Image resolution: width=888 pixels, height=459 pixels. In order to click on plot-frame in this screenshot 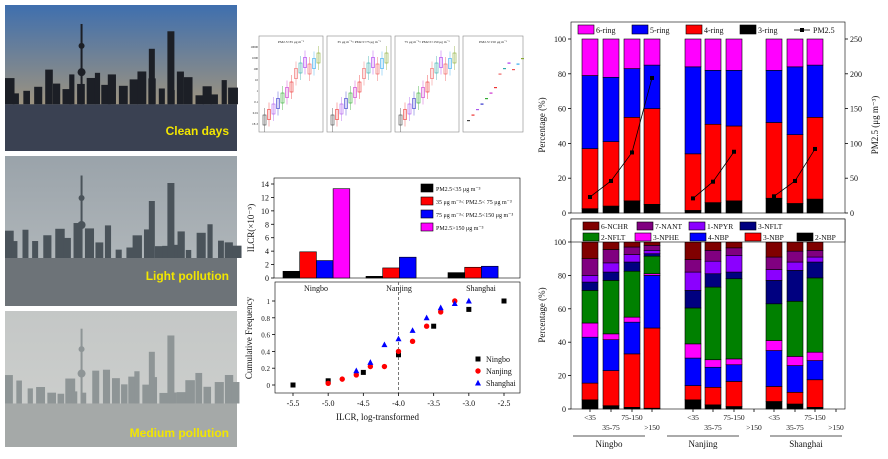, I will do `click(397, 337)`.